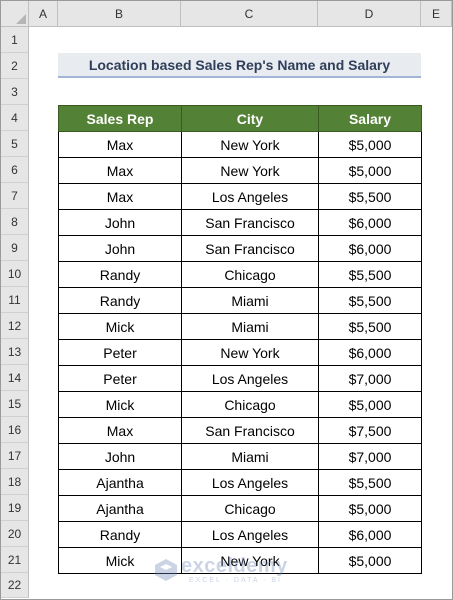 This screenshot has height=600, width=453. Describe the element at coordinates (43, 14) in the screenshot. I see `column-header-a: A` at that location.